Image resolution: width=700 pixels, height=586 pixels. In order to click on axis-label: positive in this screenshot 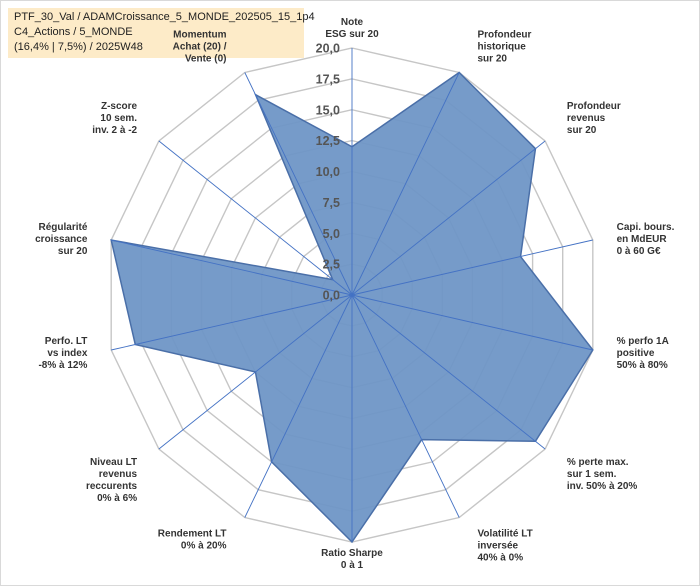, I will do `click(636, 353)`.